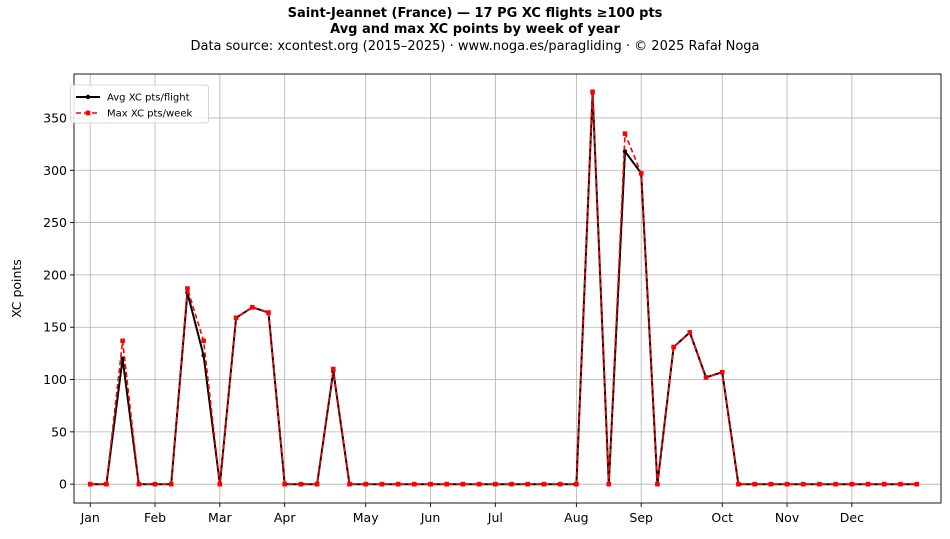 Image resolution: width=950 pixels, height=539 pixels. I want to click on y-tick-label: 50, so click(59, 431).